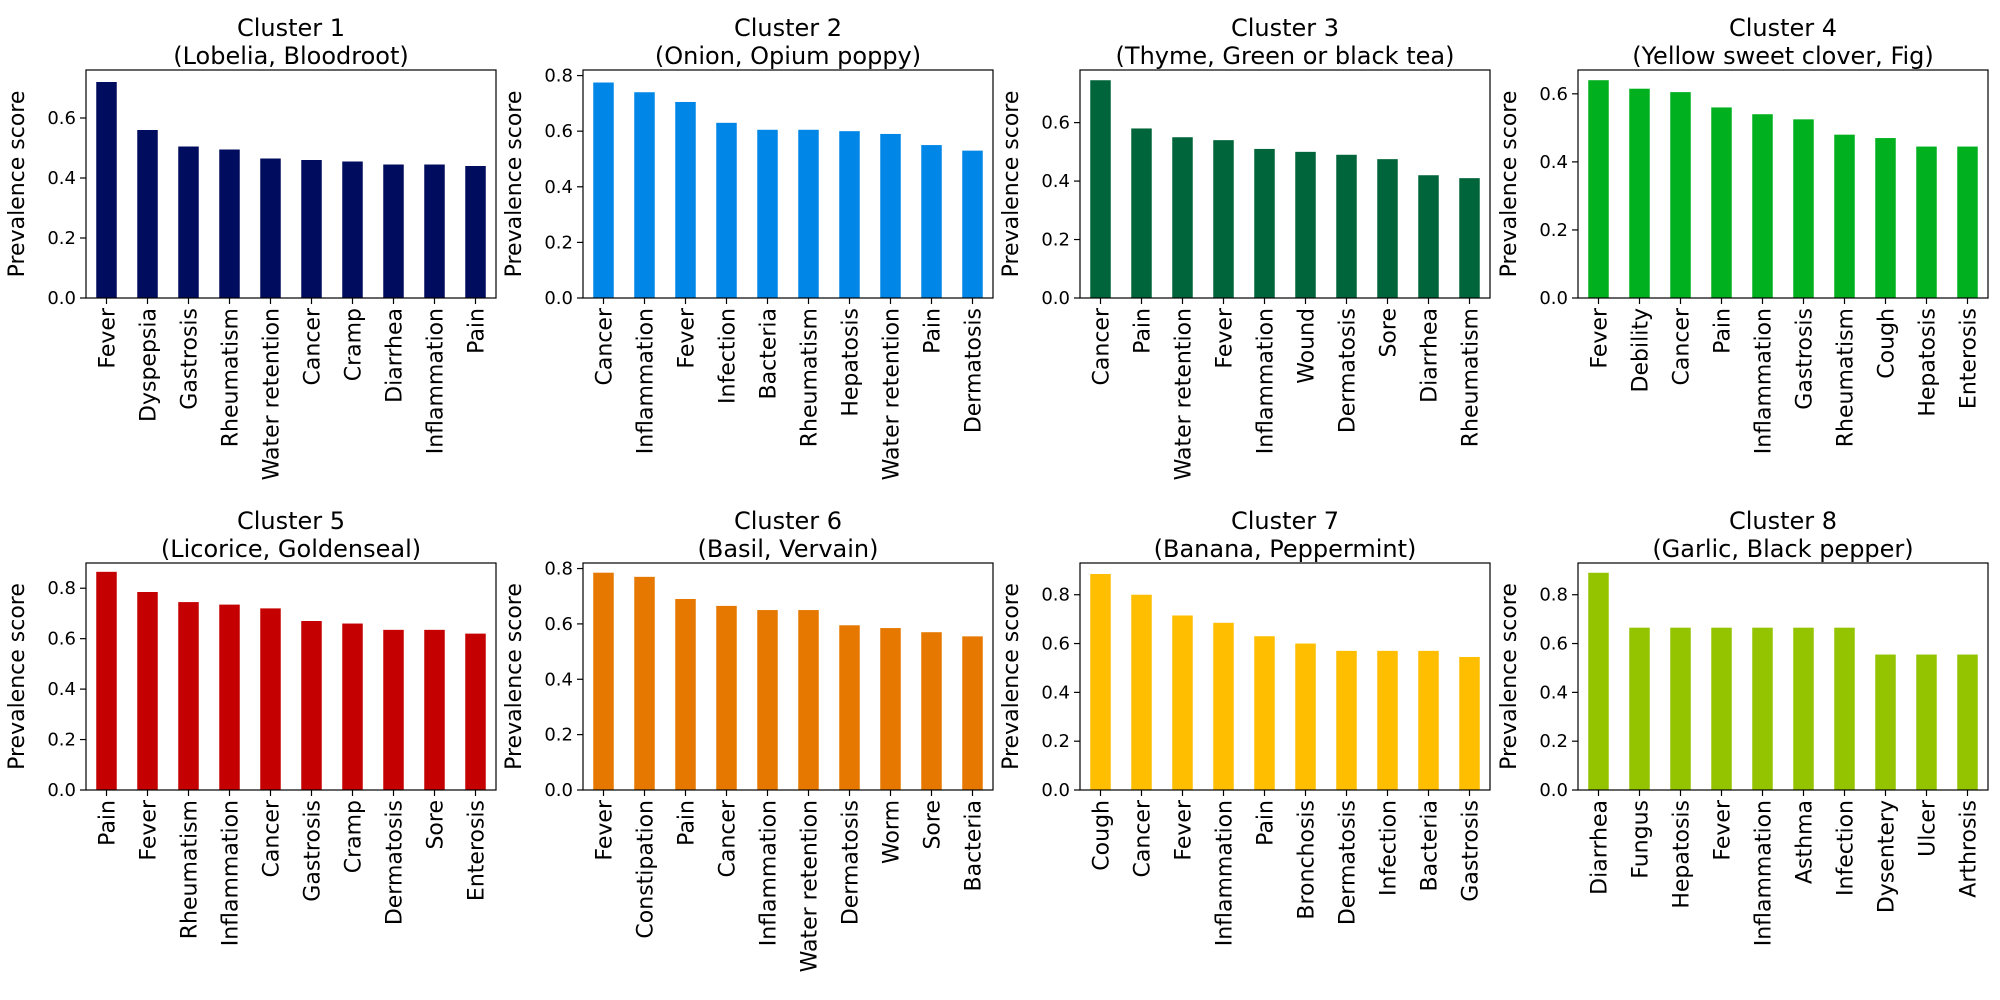 The height and width of the screenshot is (1000, 2000). Describe the element at coordinates (1389, 333) in the screenshot. I see `x-tick-label: Sore` at that location.